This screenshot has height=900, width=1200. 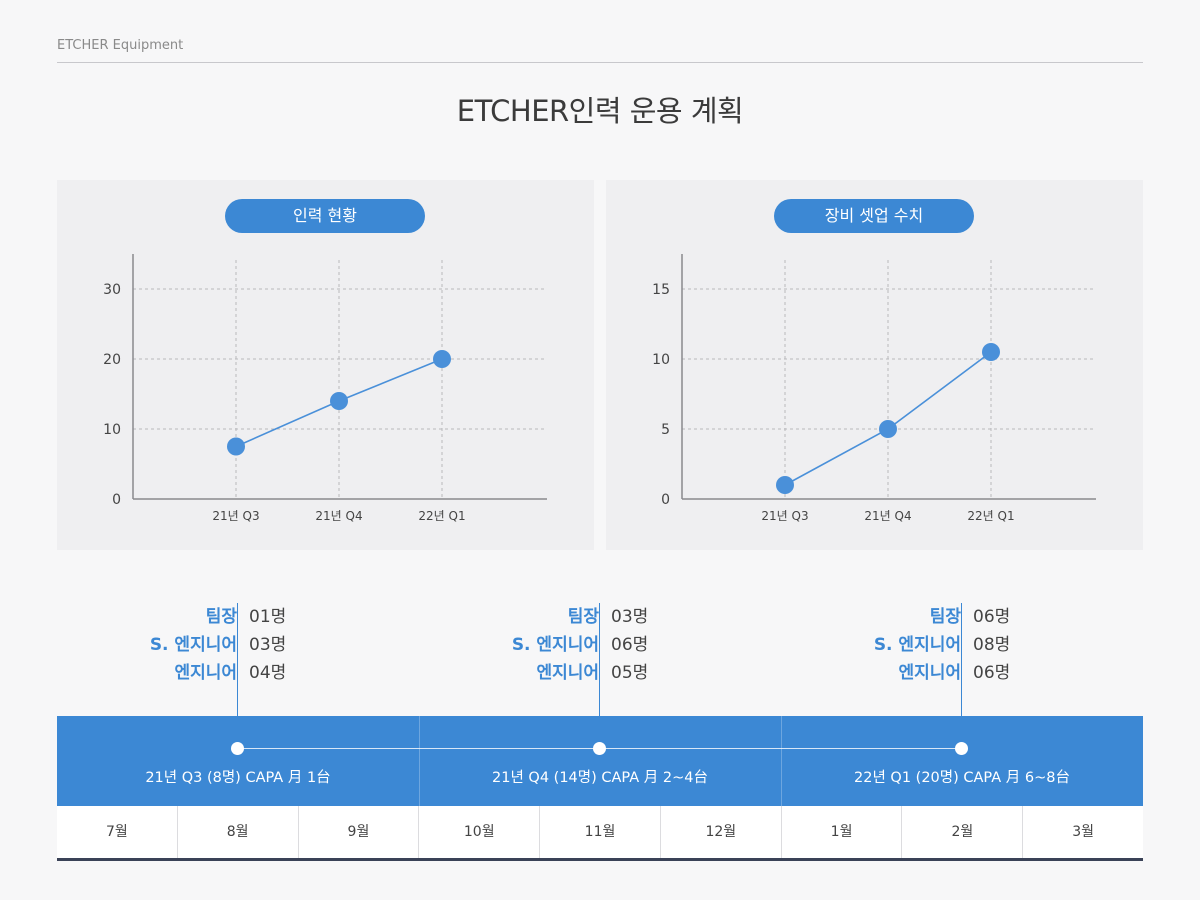 I want to click on header-divider, so click(x=600, y=62).